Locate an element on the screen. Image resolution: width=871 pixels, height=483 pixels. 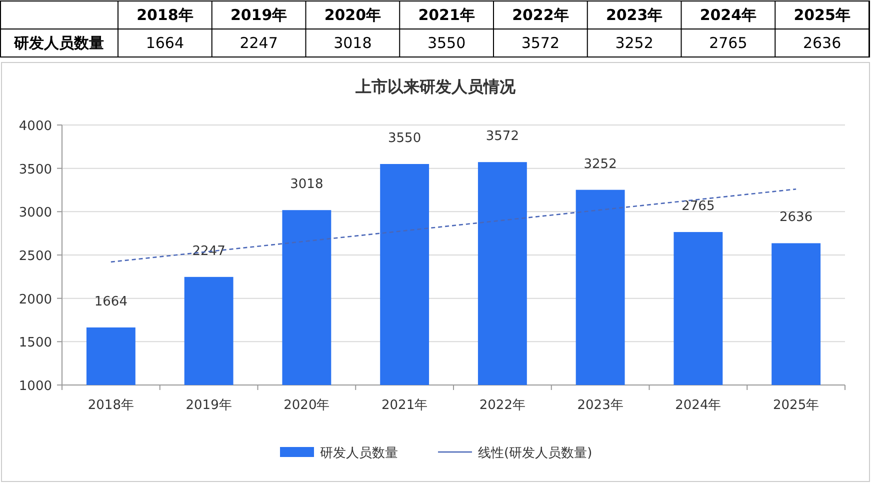
data-label: 2636 is located at coordinates (796, 218).